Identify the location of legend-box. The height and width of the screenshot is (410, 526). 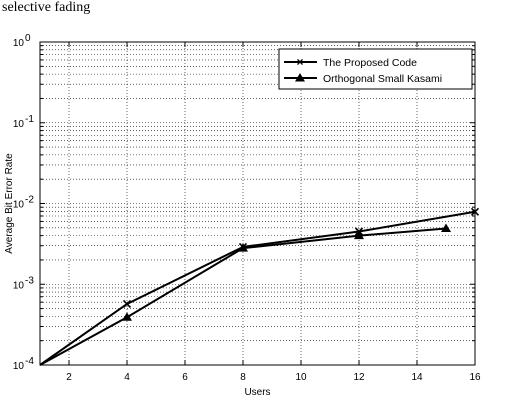
(375, 69).